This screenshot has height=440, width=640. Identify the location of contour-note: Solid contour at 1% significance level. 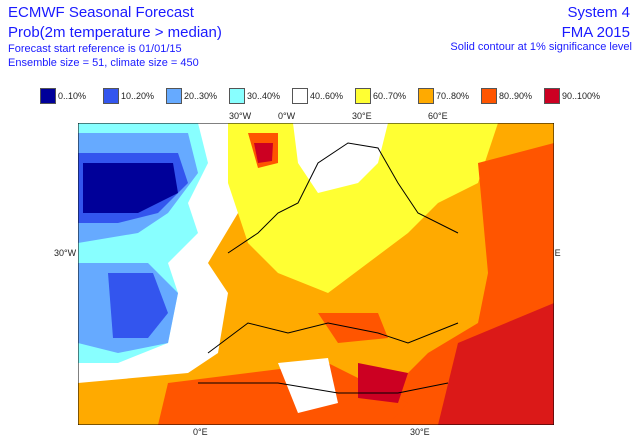
(541, 47).